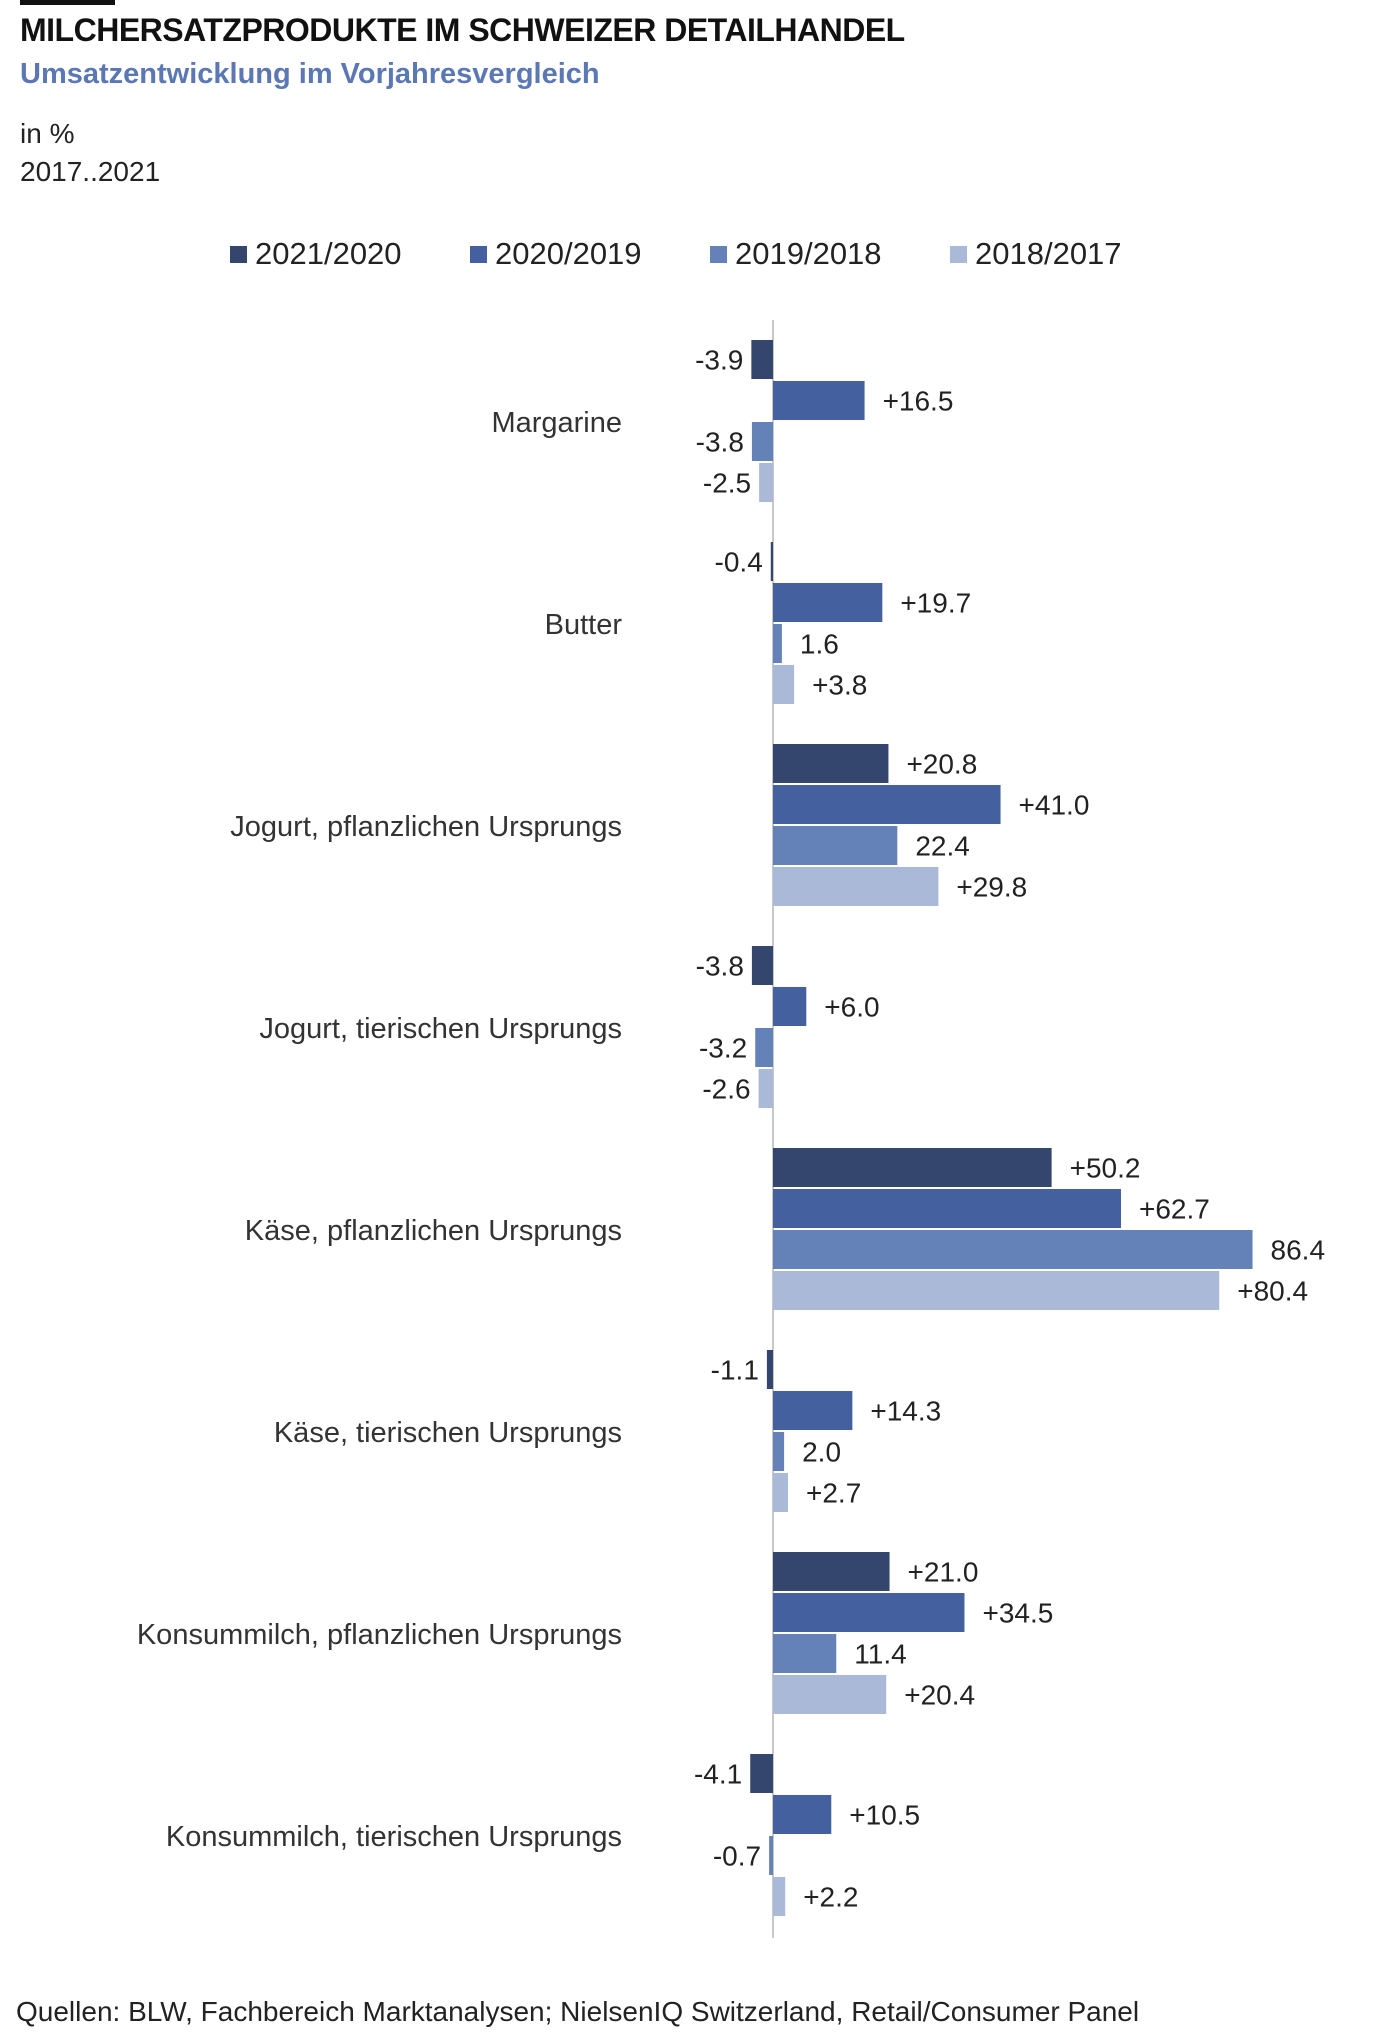 This screenshot has height=2039, width=1400. I want to click on data-label: -0.4, so click(739, 562).